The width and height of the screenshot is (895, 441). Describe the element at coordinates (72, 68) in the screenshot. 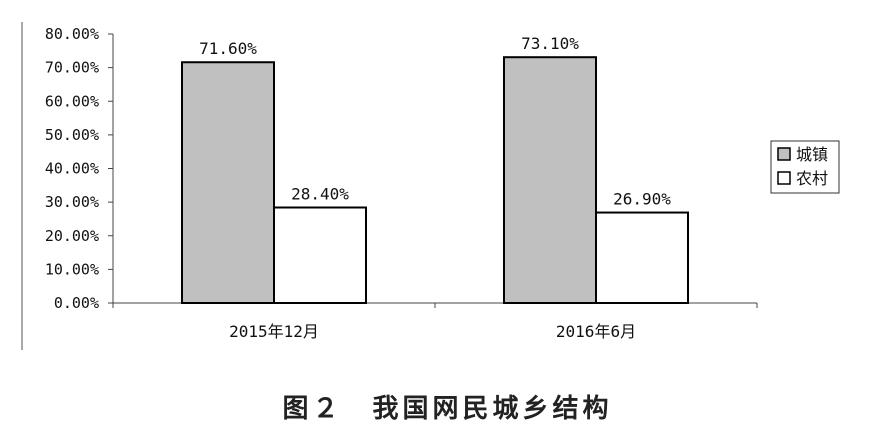

I see `y-tick-label: 70.00%` at that location.